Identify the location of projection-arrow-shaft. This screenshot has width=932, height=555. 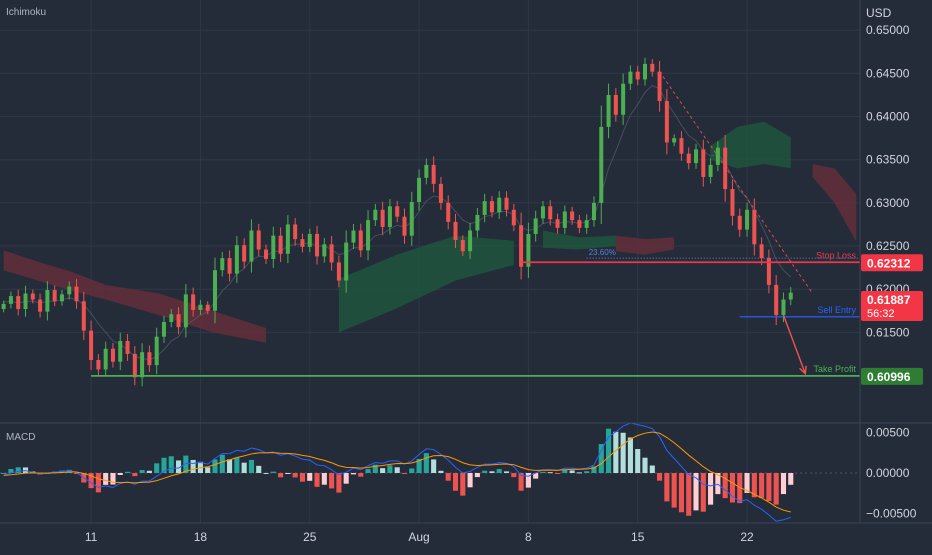
(794, 344).